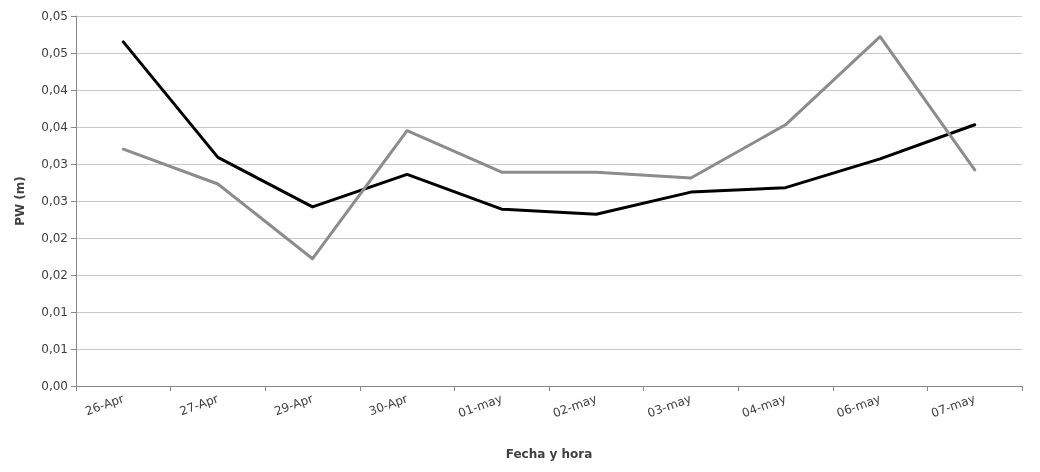  Describe the element at coordinates (388, 405) in the screenshot. I see `x-tick-label: 30-Apr` at that location.